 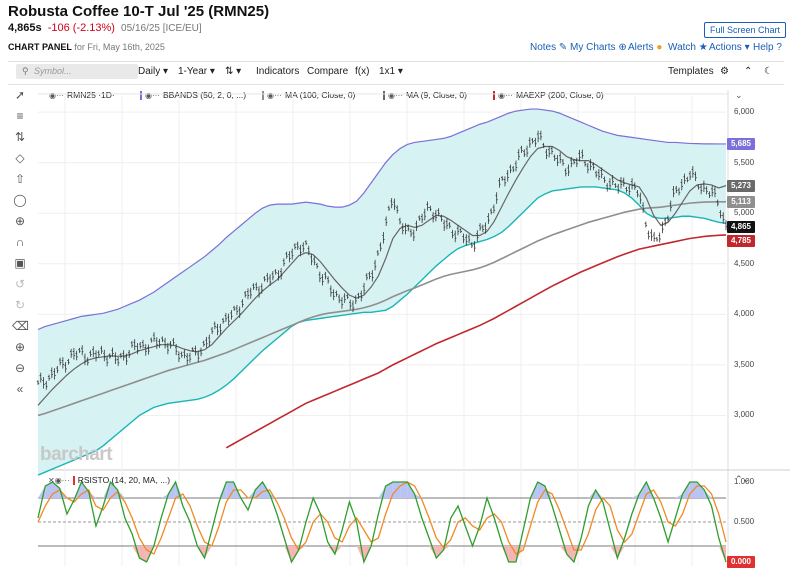 What do you see at coordinates (741, 201) in the screenshot?
I see `price-value-badge: 5,113` at bounding box center [741, 201].